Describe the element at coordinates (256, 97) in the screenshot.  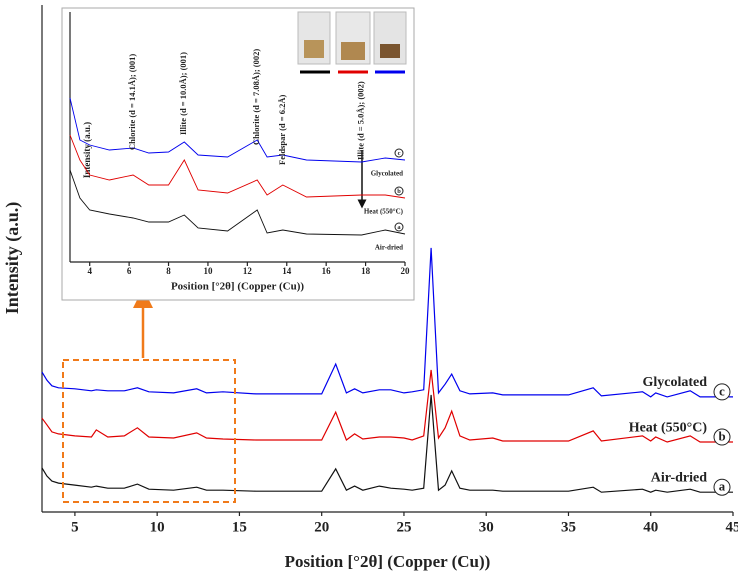
I see `peak-annotation: Chlorite (d = 7.08Å); (002)` at that location.